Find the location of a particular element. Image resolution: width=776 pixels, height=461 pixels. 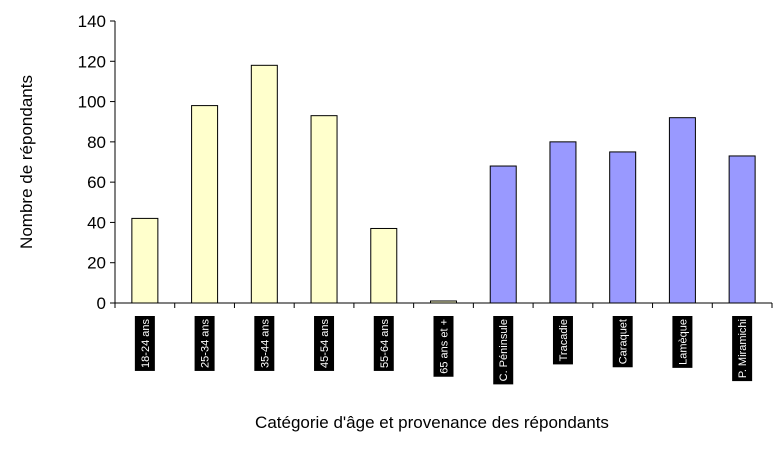

category-label-text: 35-44 ans is located at coordinates (265, 343).